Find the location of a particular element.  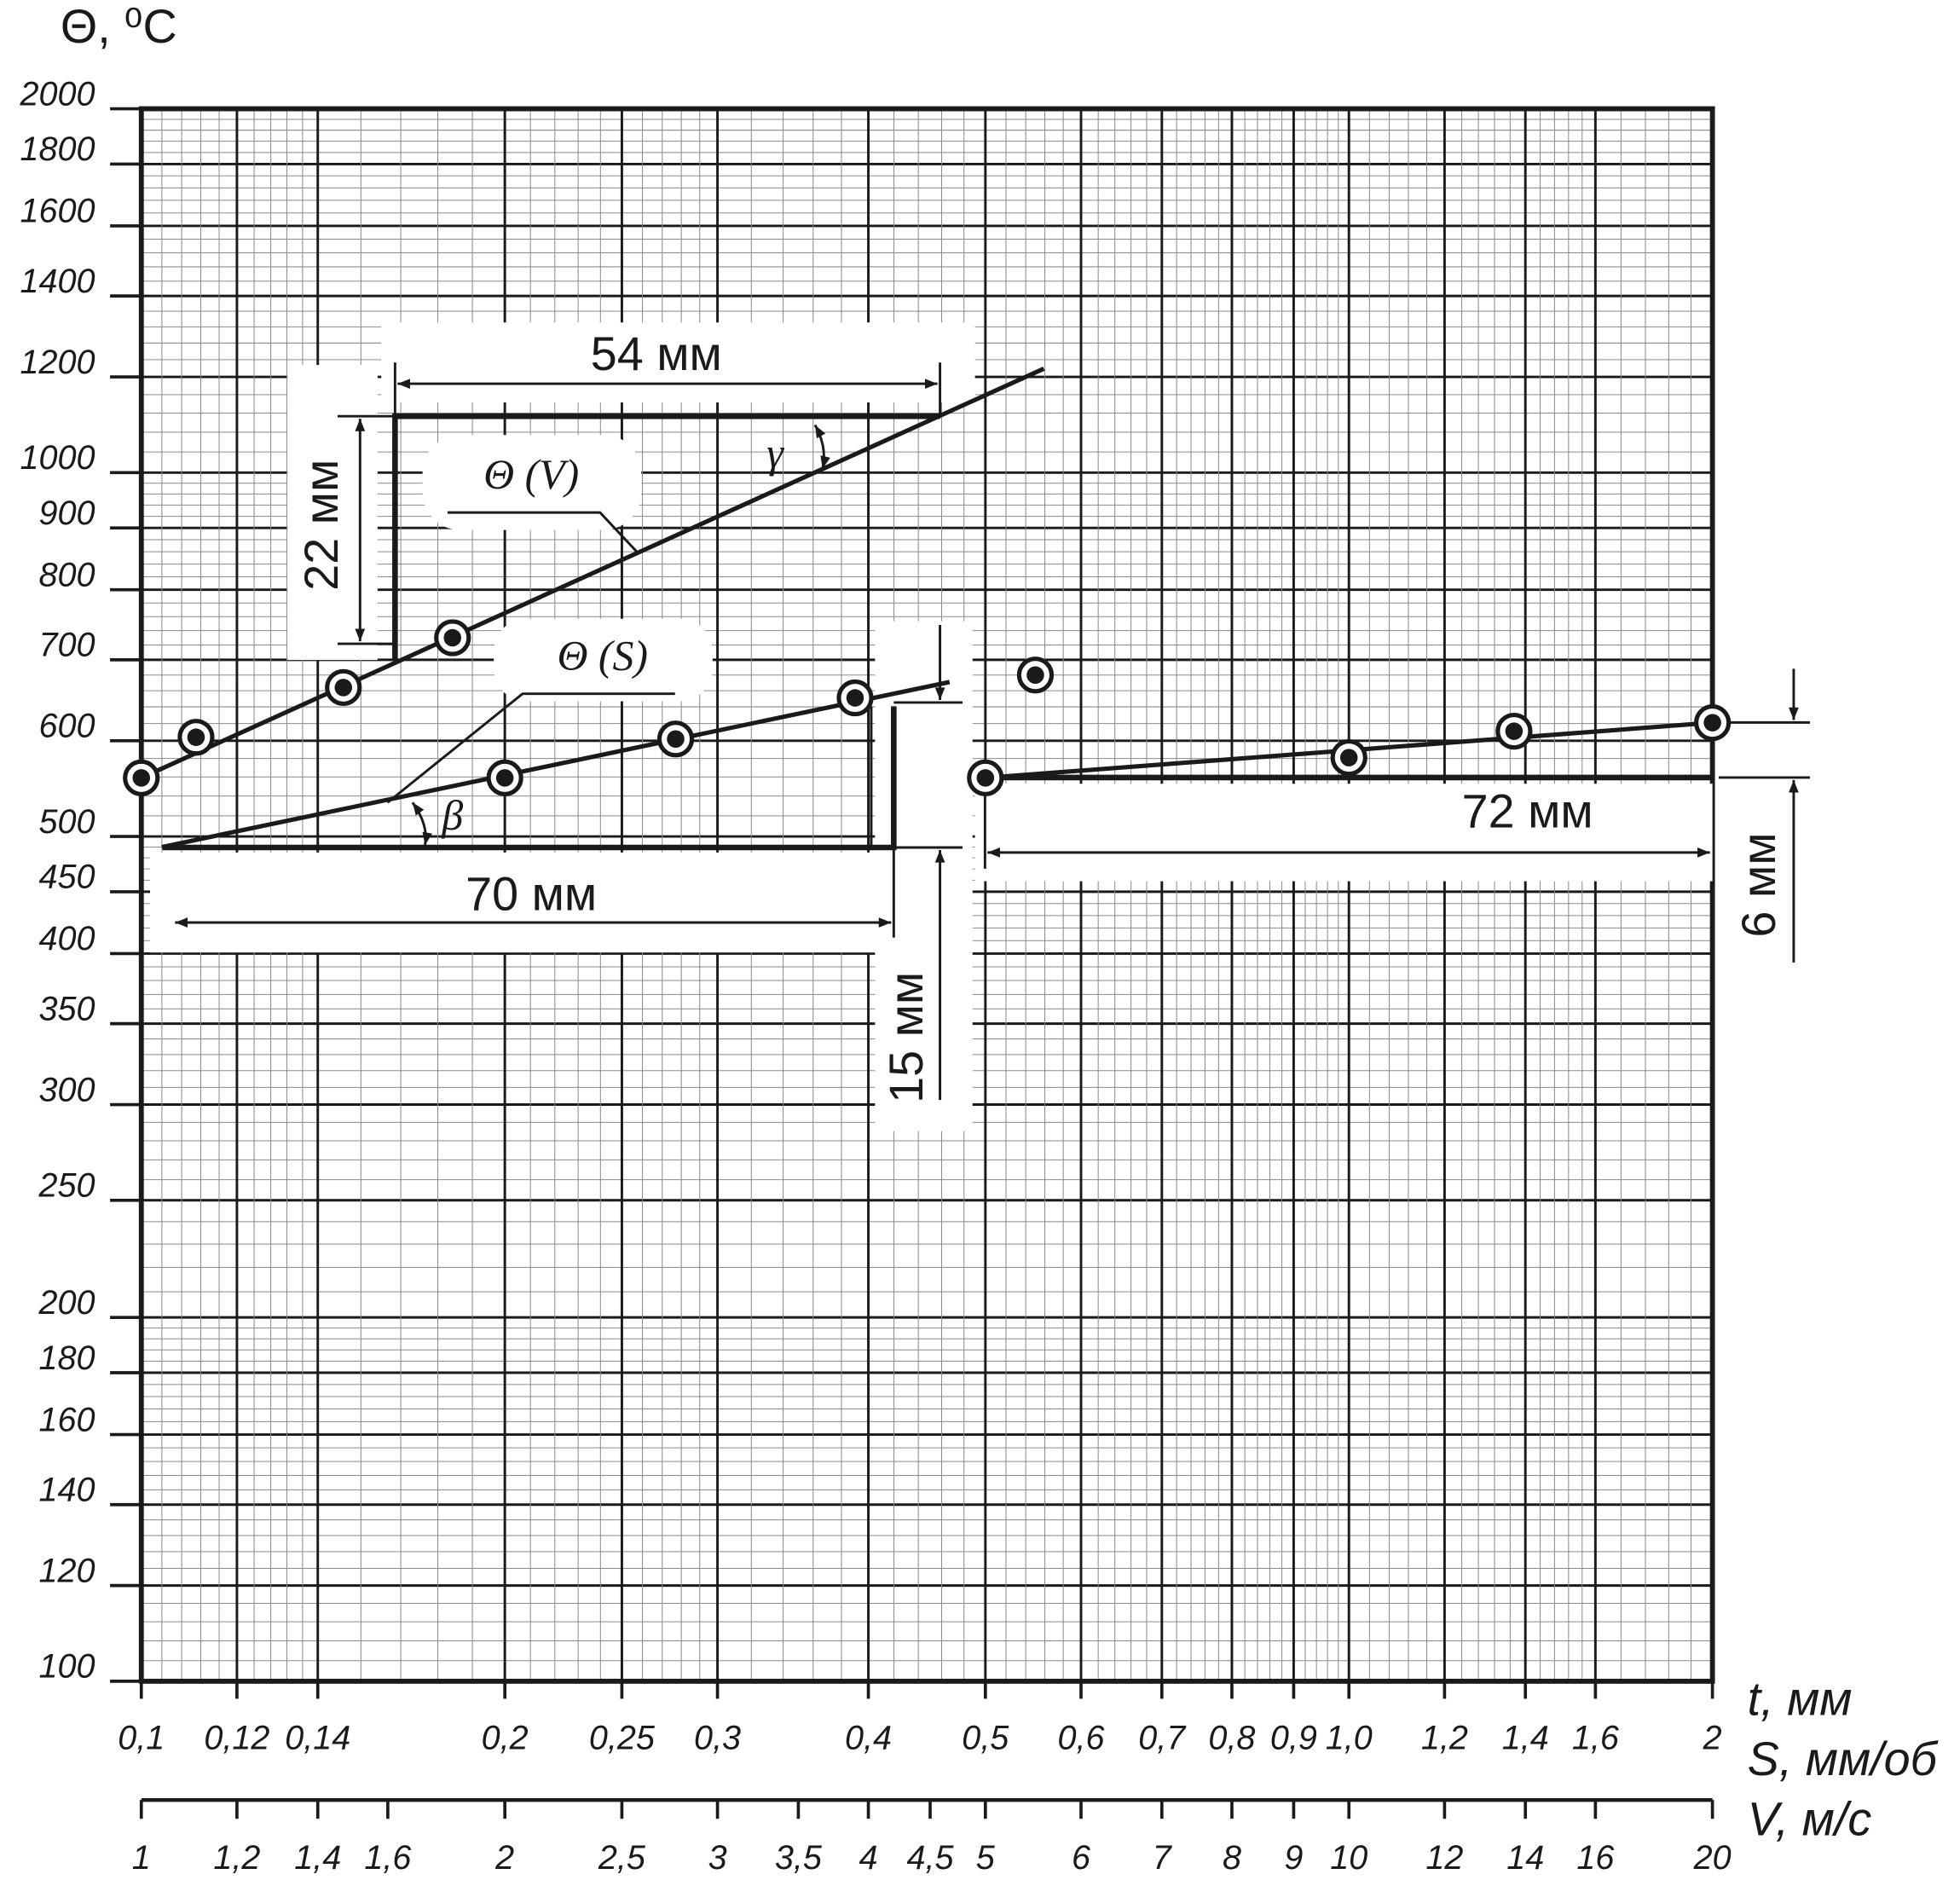

x-tick-label: 3 is located at coordinates (717, 1858).